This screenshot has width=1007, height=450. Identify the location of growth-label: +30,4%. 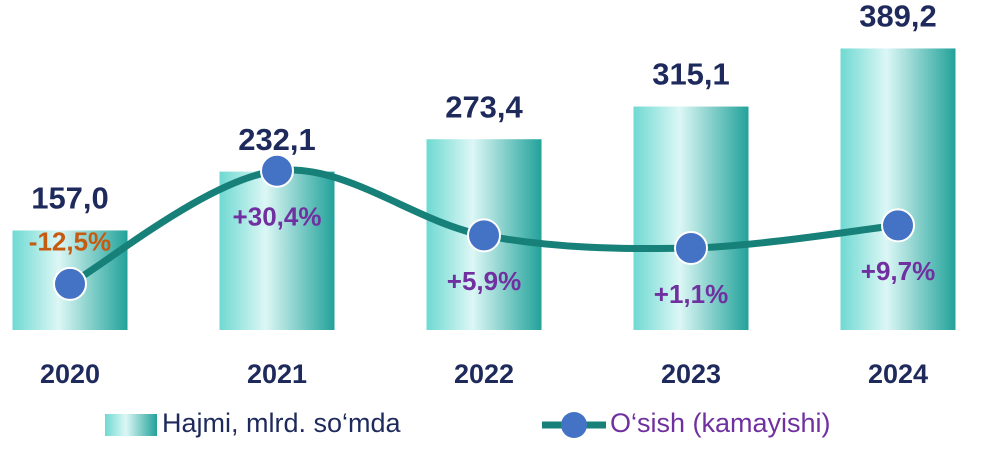
(277, 217).